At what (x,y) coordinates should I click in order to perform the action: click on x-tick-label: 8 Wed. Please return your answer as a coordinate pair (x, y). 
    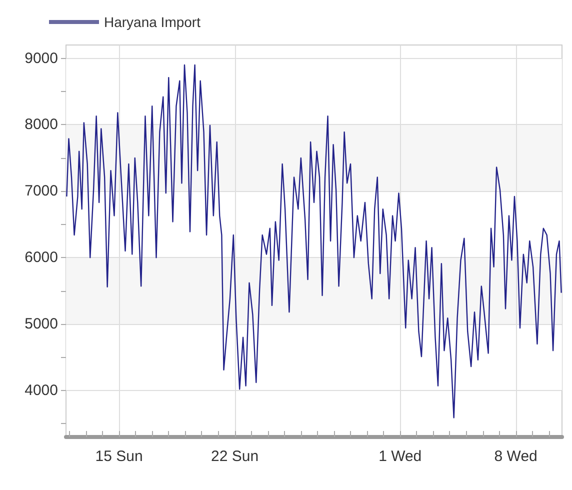
    Looking at the image, I should click on (516, 456).